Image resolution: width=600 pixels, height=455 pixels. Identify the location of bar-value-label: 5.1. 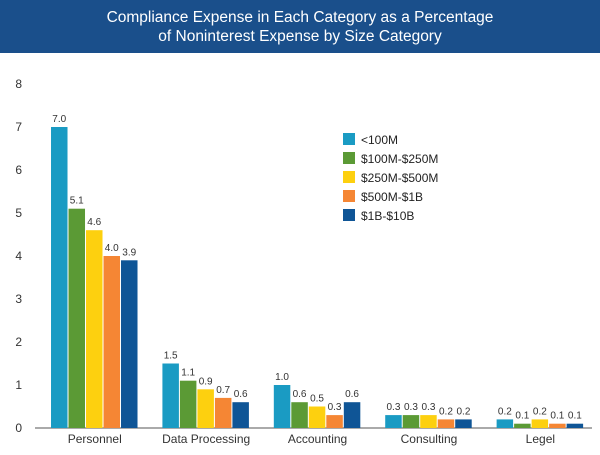
(77, 201).